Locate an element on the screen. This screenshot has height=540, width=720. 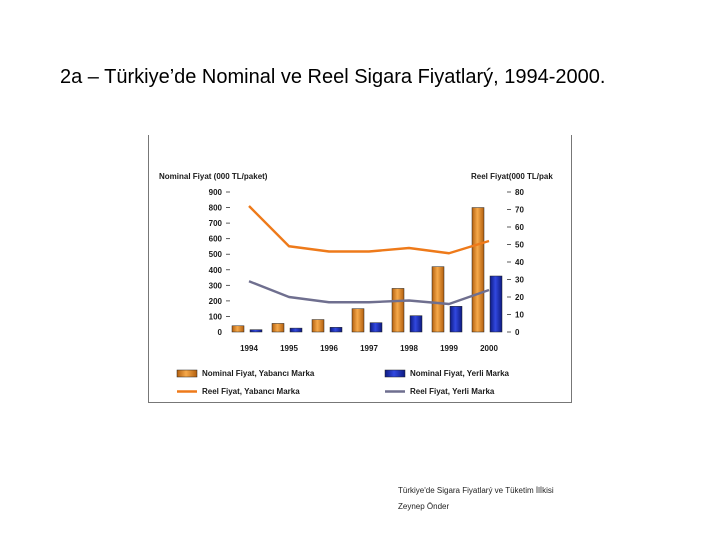
right-tick-label: 80 is located at coordinates (519, 192).